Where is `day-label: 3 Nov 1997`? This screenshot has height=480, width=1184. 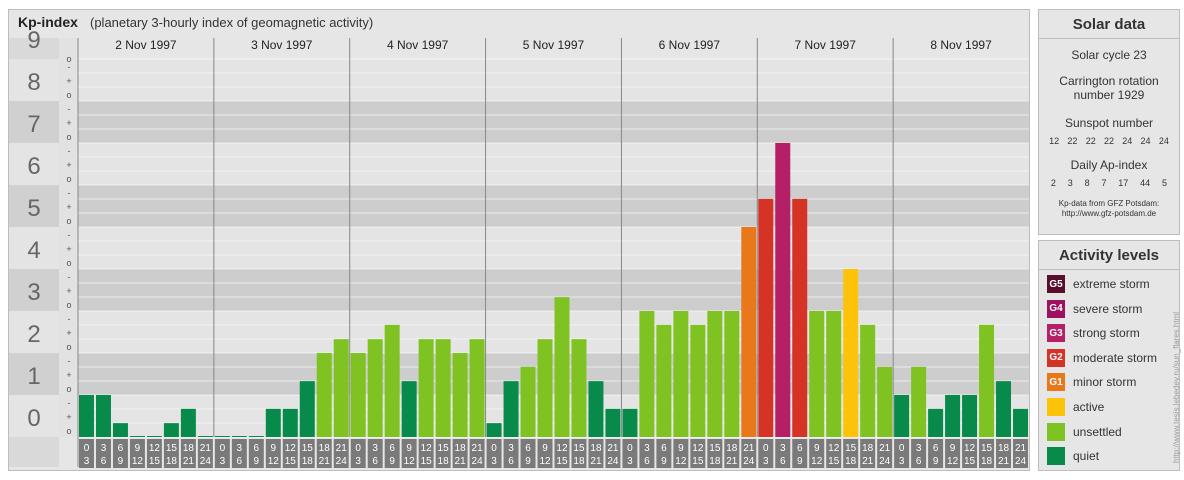 day-label: 3 Nov 1997 is located at coordinates (282, 45).